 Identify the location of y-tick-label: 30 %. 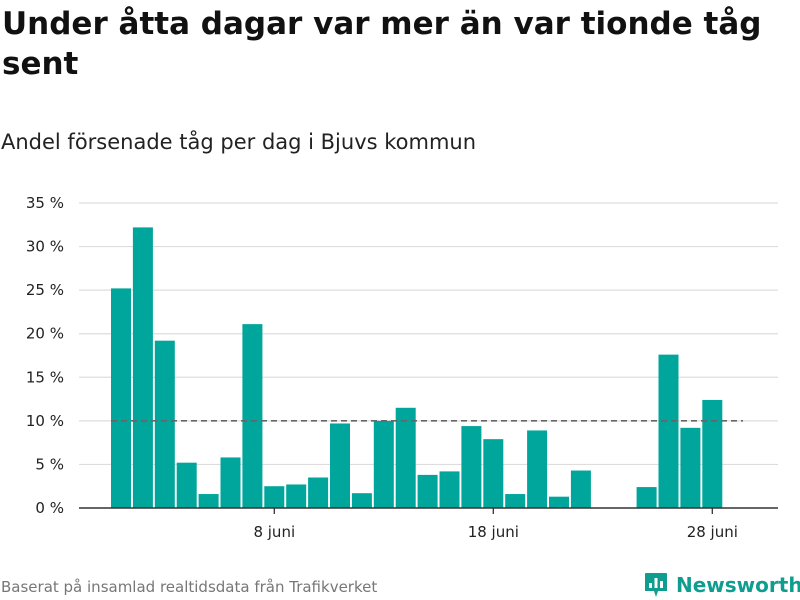
(45, 247).